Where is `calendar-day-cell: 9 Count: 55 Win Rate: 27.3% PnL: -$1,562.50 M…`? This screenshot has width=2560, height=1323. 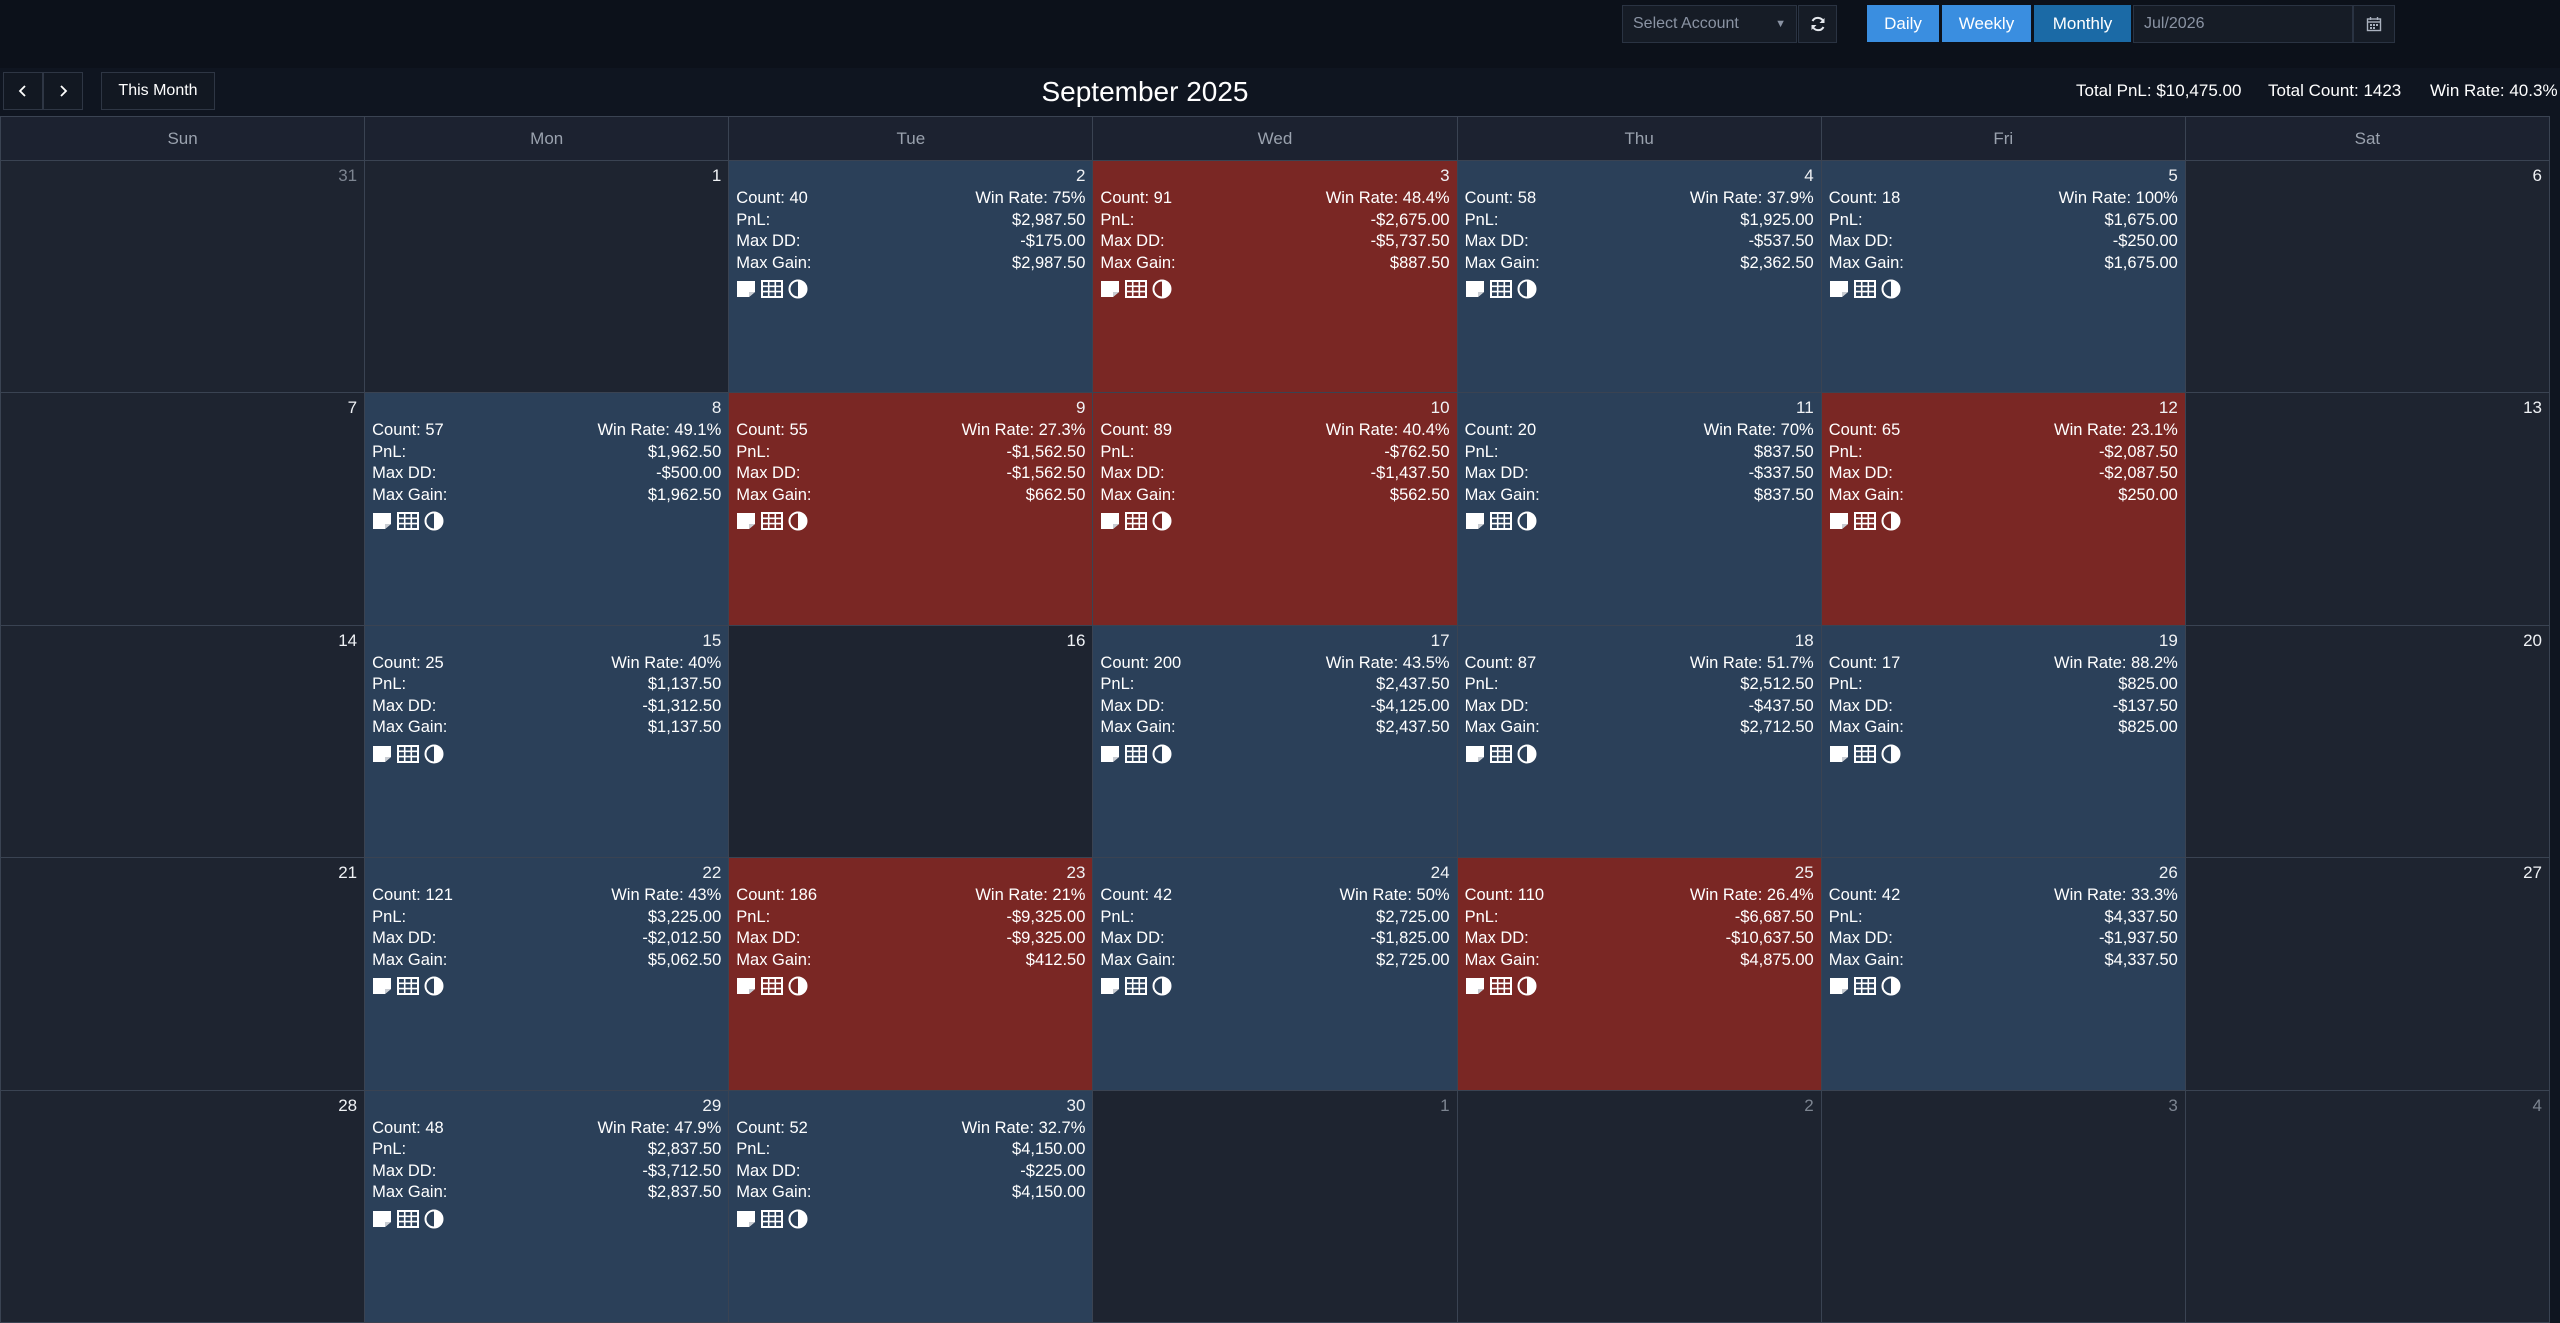 calendar-day-cell: 9 Count: 55 Win Rate: 27.3% PnL: -$1,562.50 M… is located at coordinates (911, 509).